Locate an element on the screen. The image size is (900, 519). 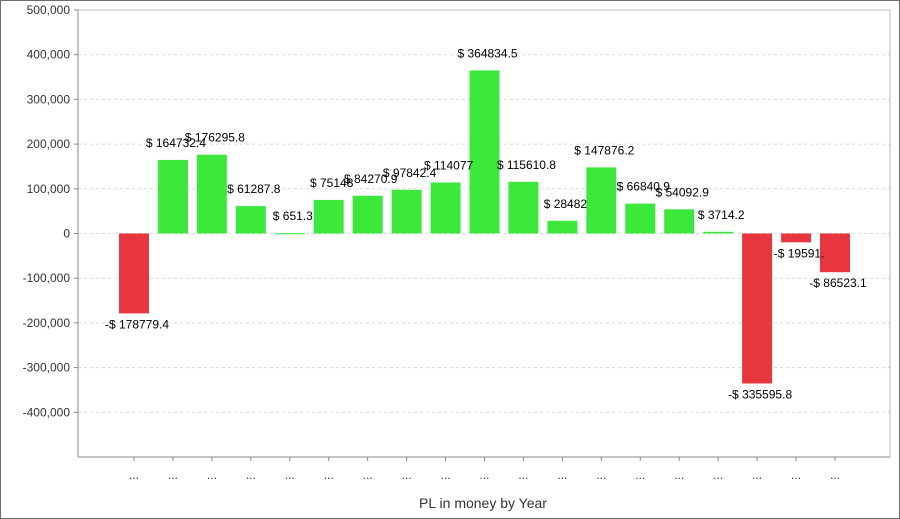
bar-value-label: $ 651.3 is located at coordinates (293, 216).